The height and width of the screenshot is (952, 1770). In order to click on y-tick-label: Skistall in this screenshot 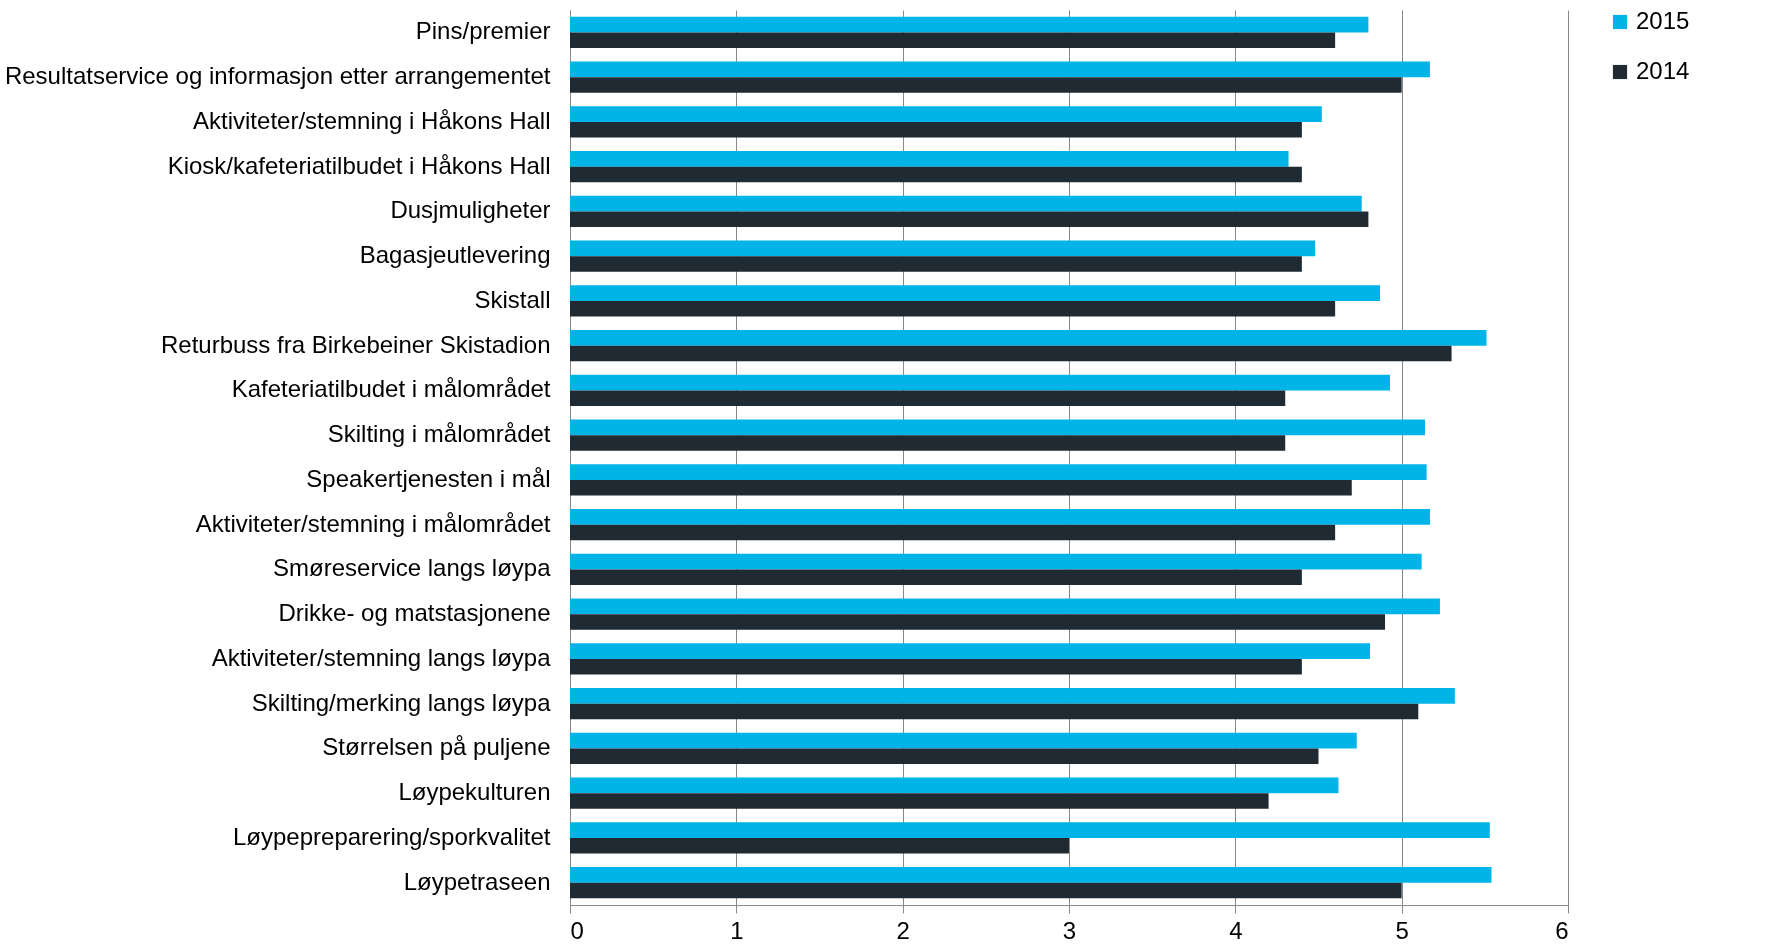, I will do `click(512, 299)`.